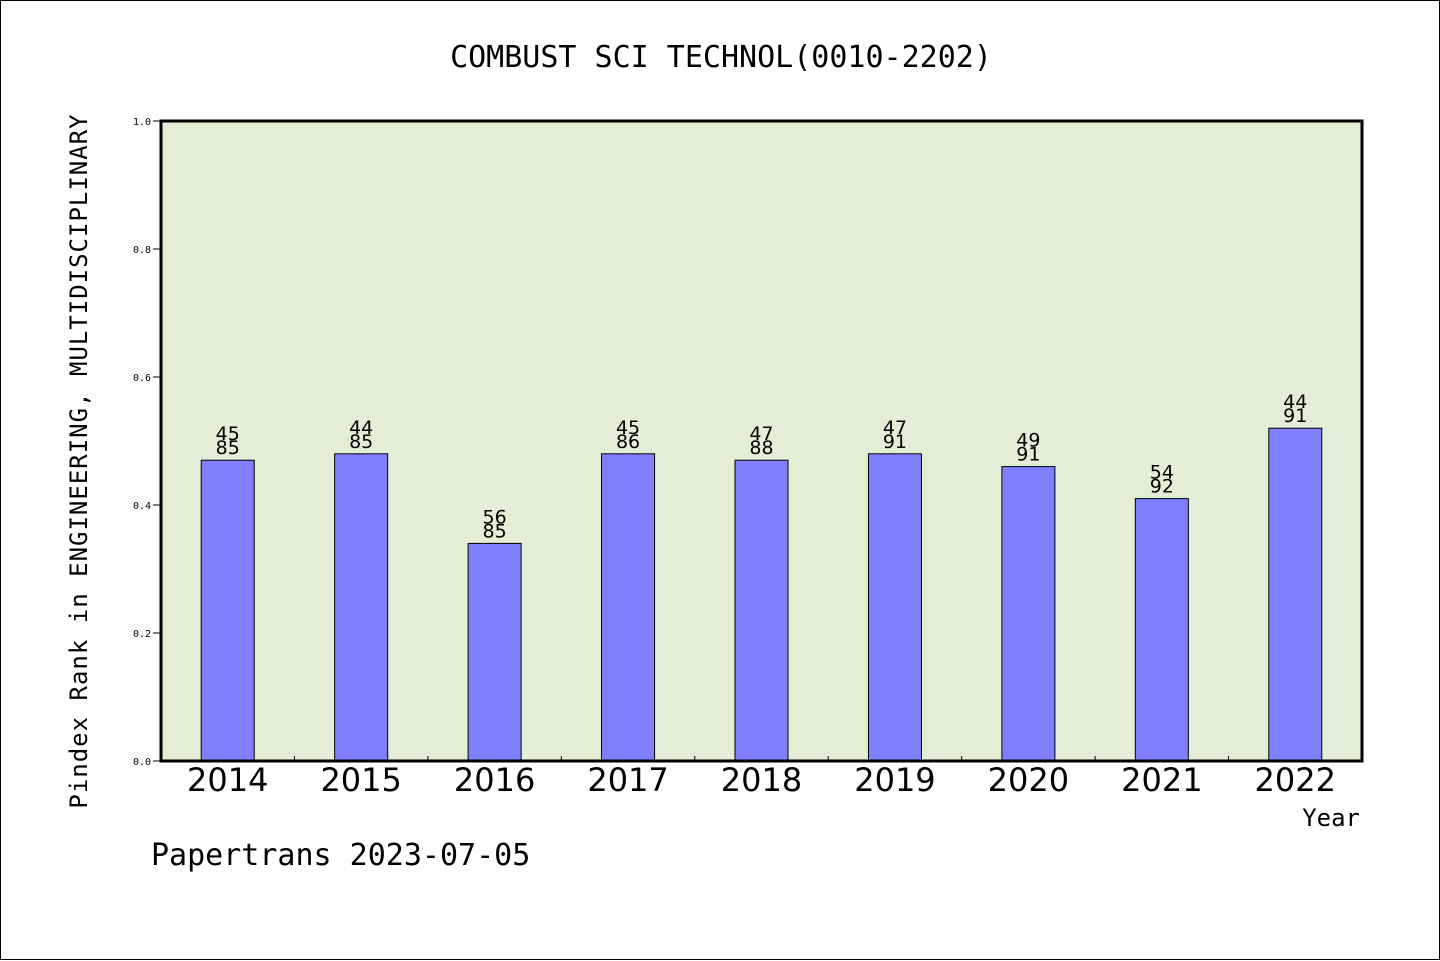 This screenshot has height=961, width=1440. I want to click on x-tick-label-2019: 2019, so click(894, 780).